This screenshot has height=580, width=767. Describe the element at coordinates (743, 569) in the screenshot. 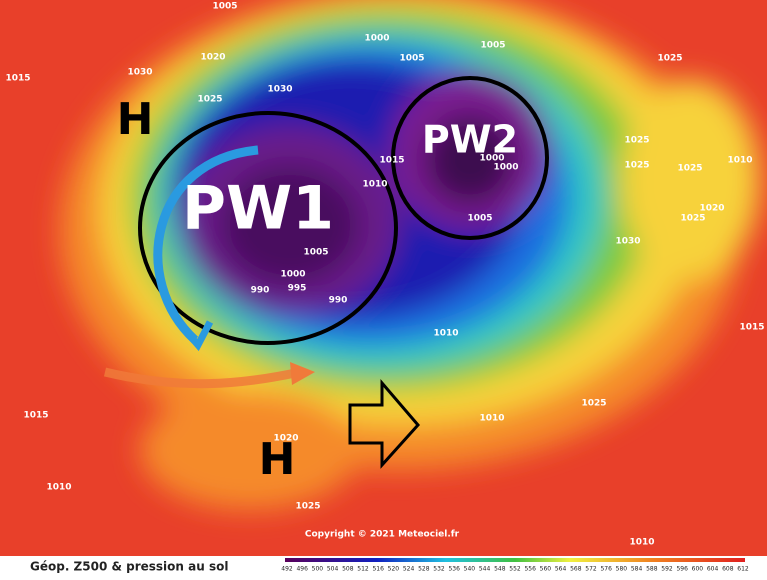

I see `scale-tick-label: 612` at that location.